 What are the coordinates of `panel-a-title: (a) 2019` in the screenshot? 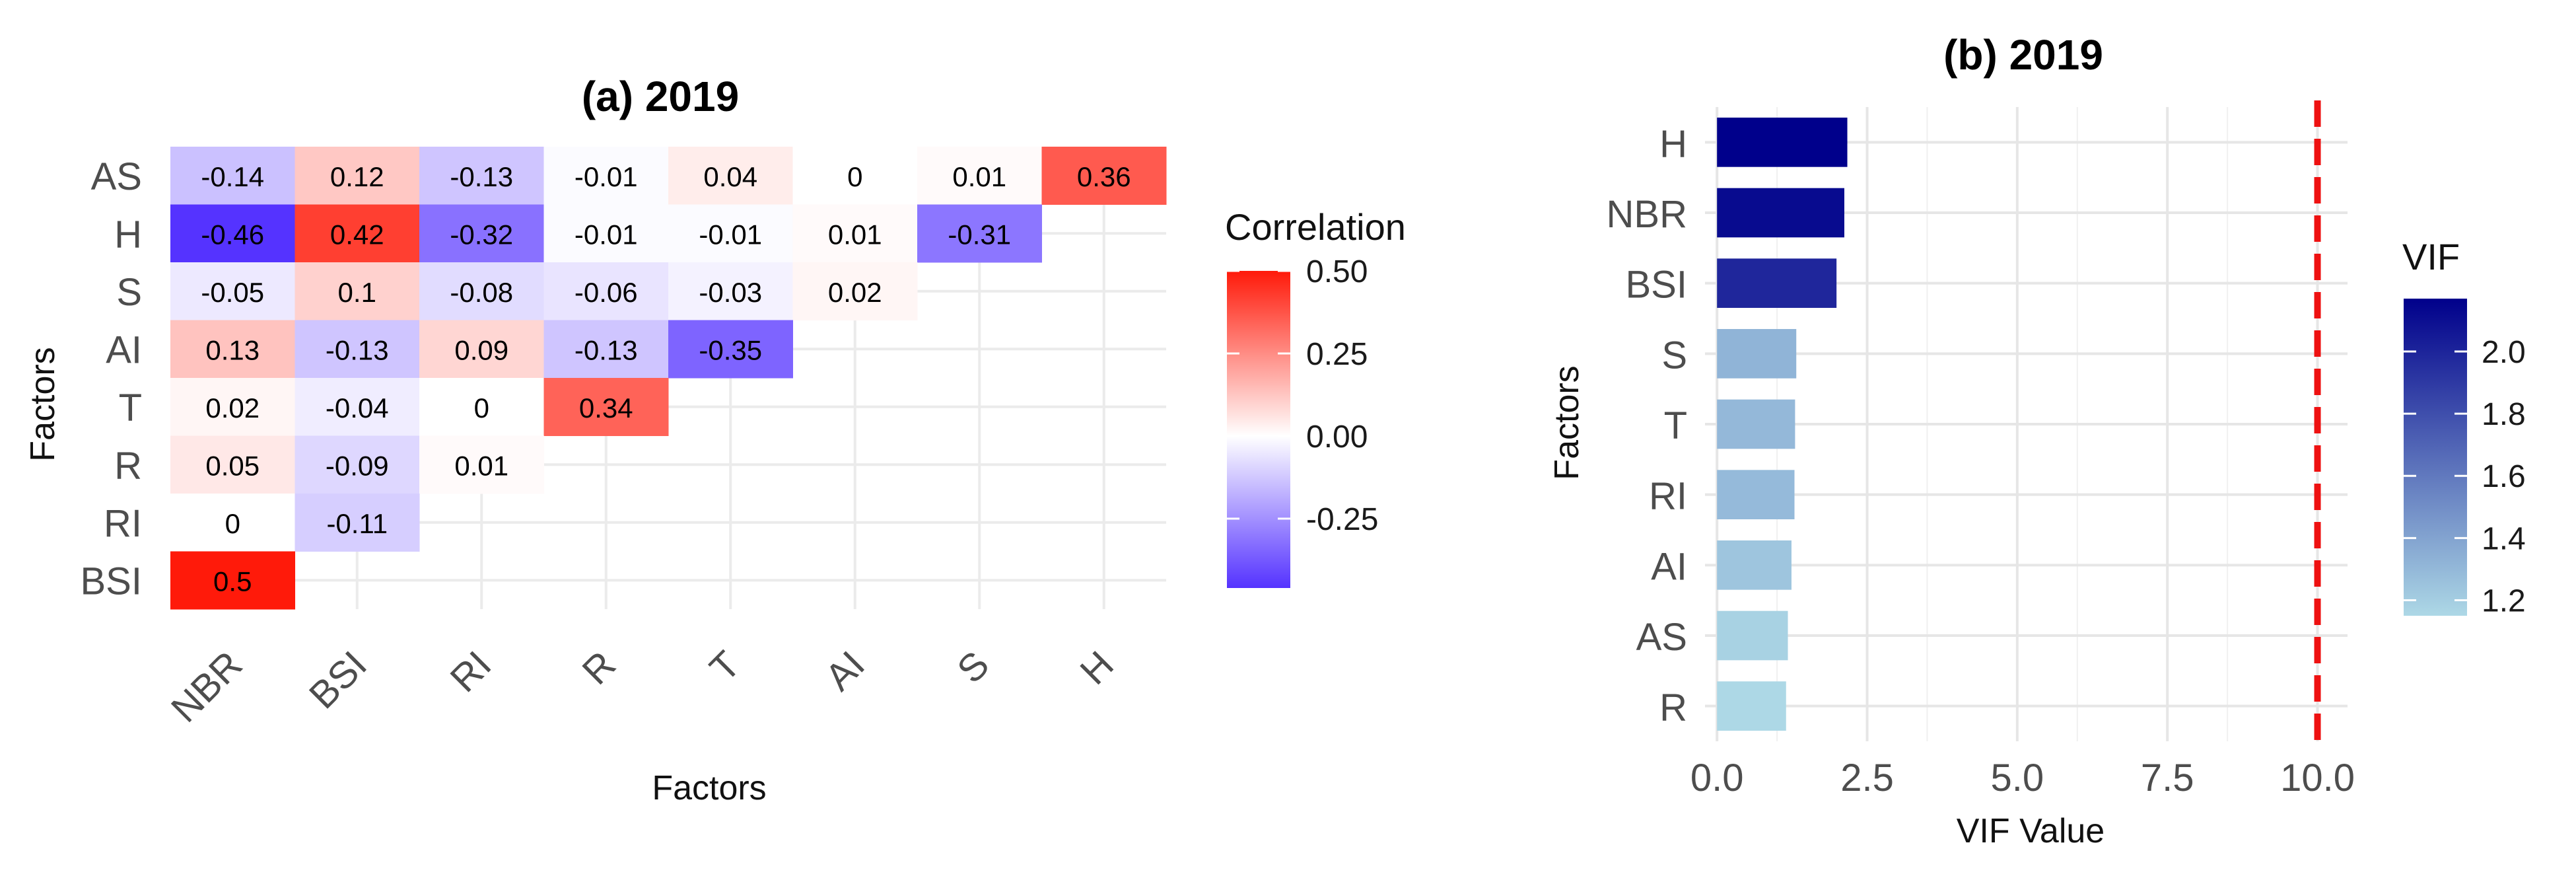 It's located at (660, 96).